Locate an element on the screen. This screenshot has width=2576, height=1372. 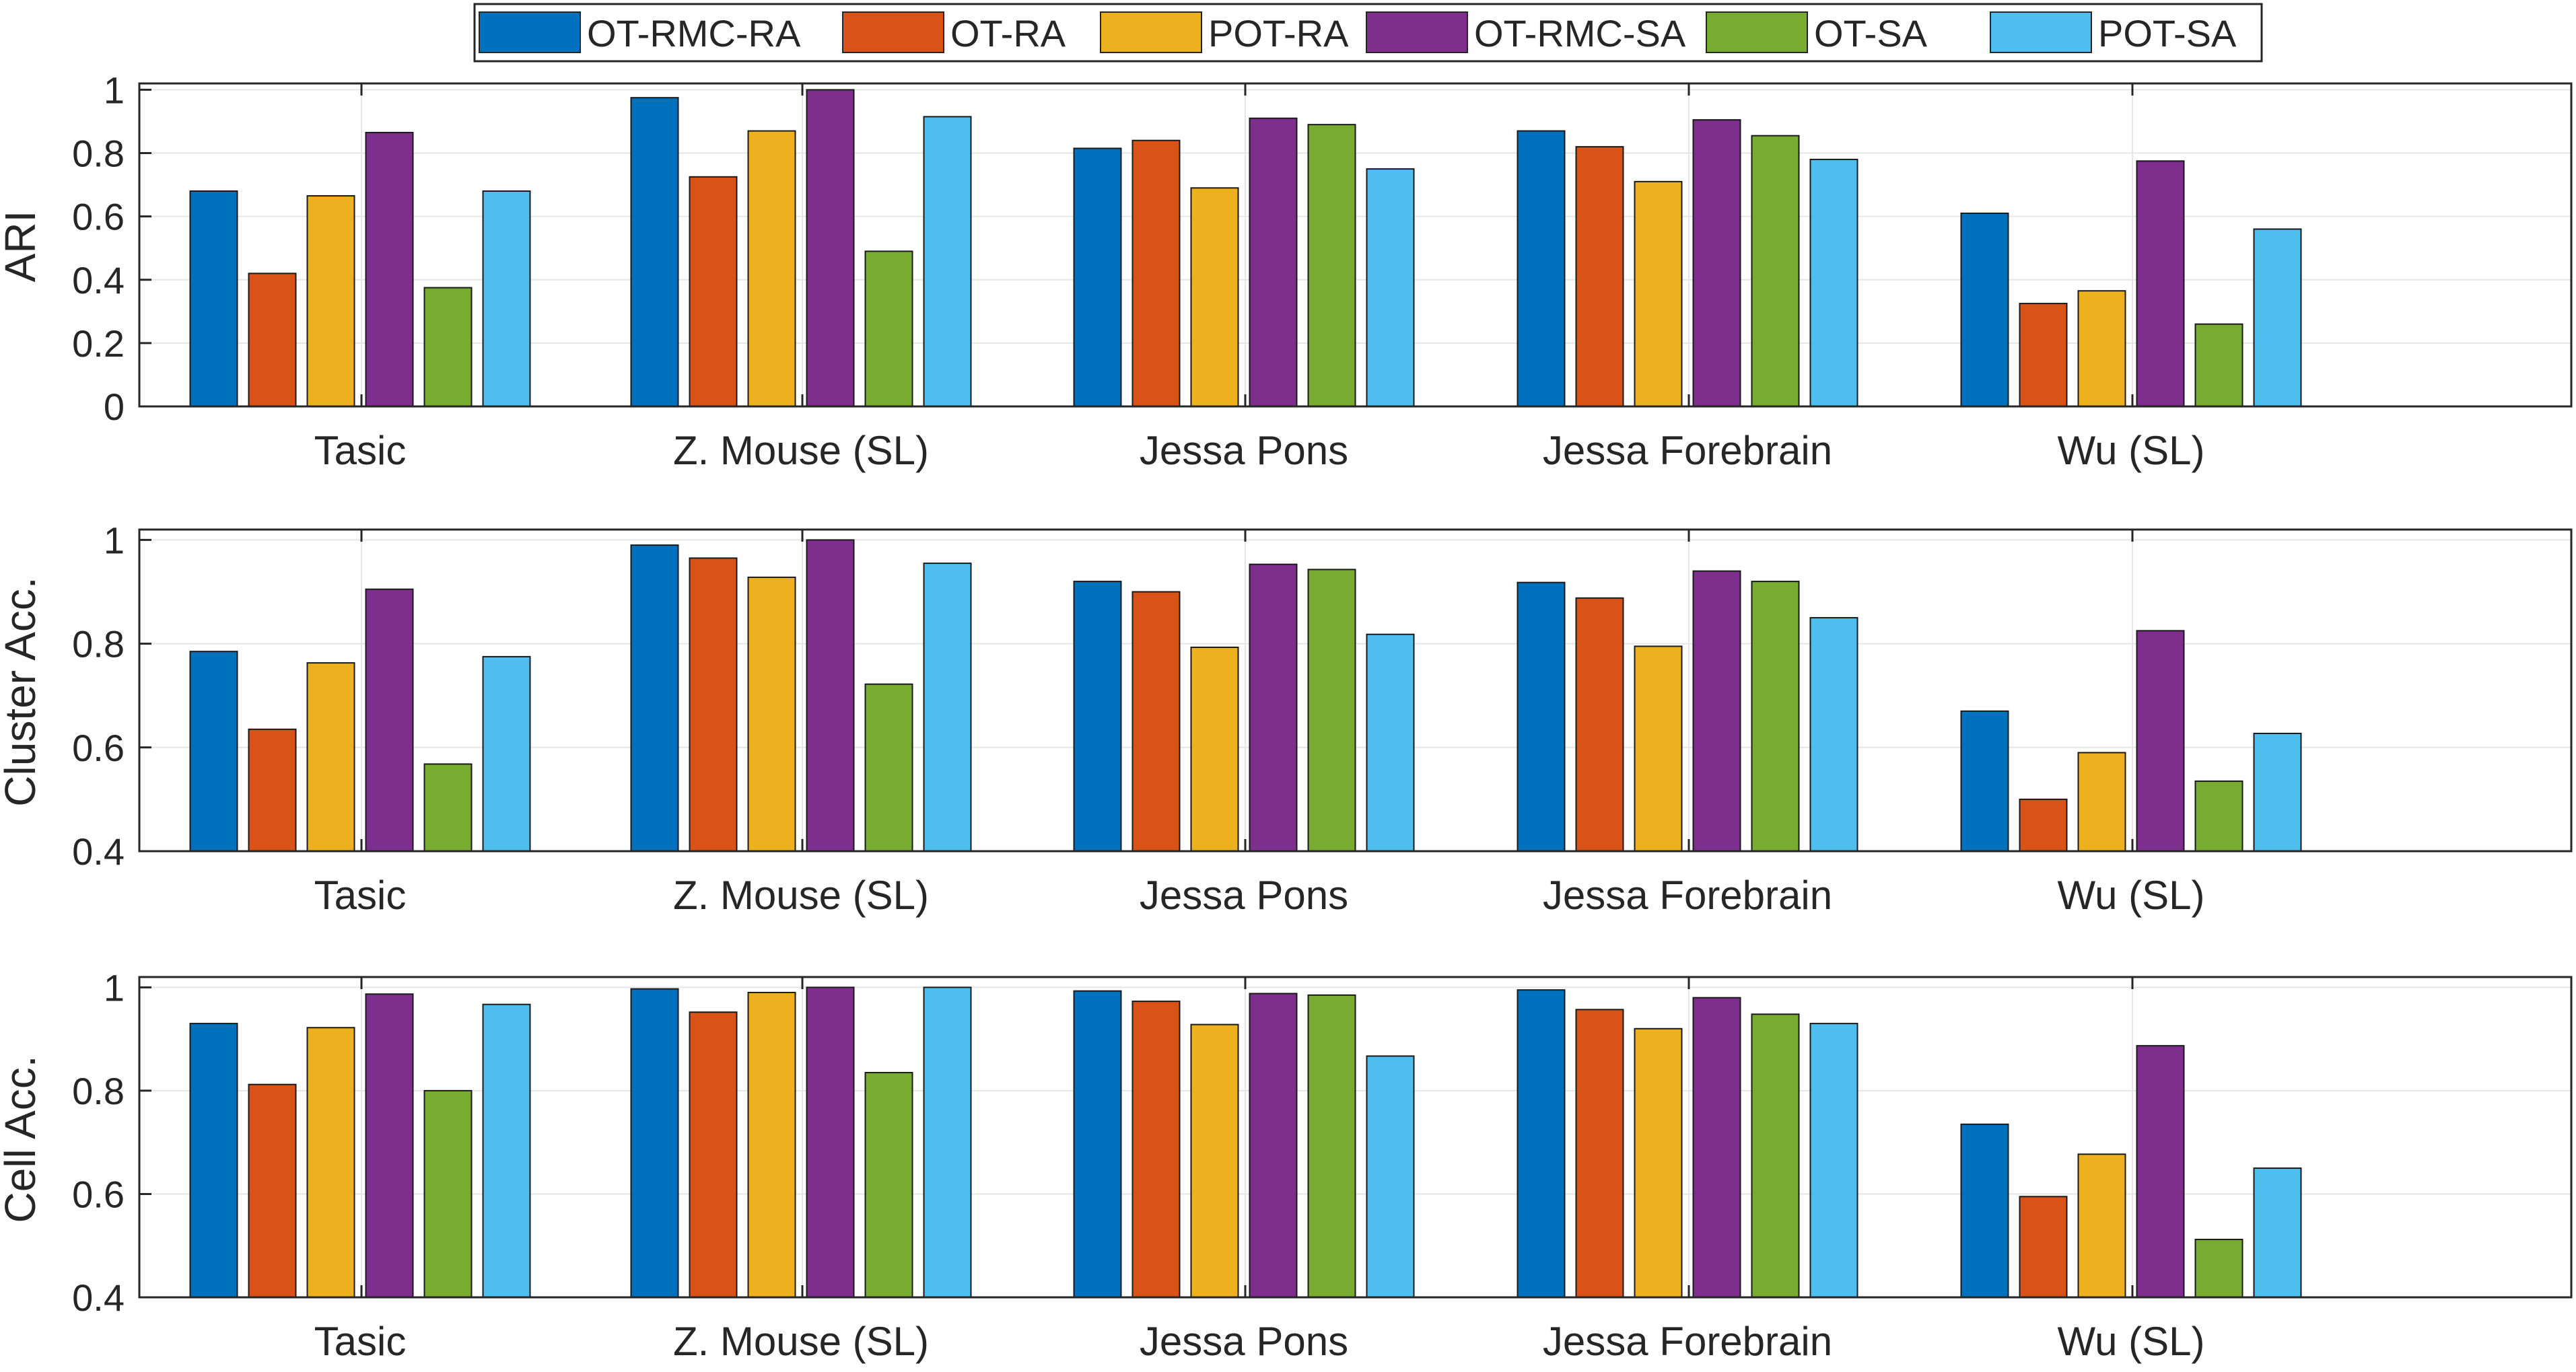
cluster-acc-bar-ot-rmc-sa-tasic is located at coordinates (389, 720).